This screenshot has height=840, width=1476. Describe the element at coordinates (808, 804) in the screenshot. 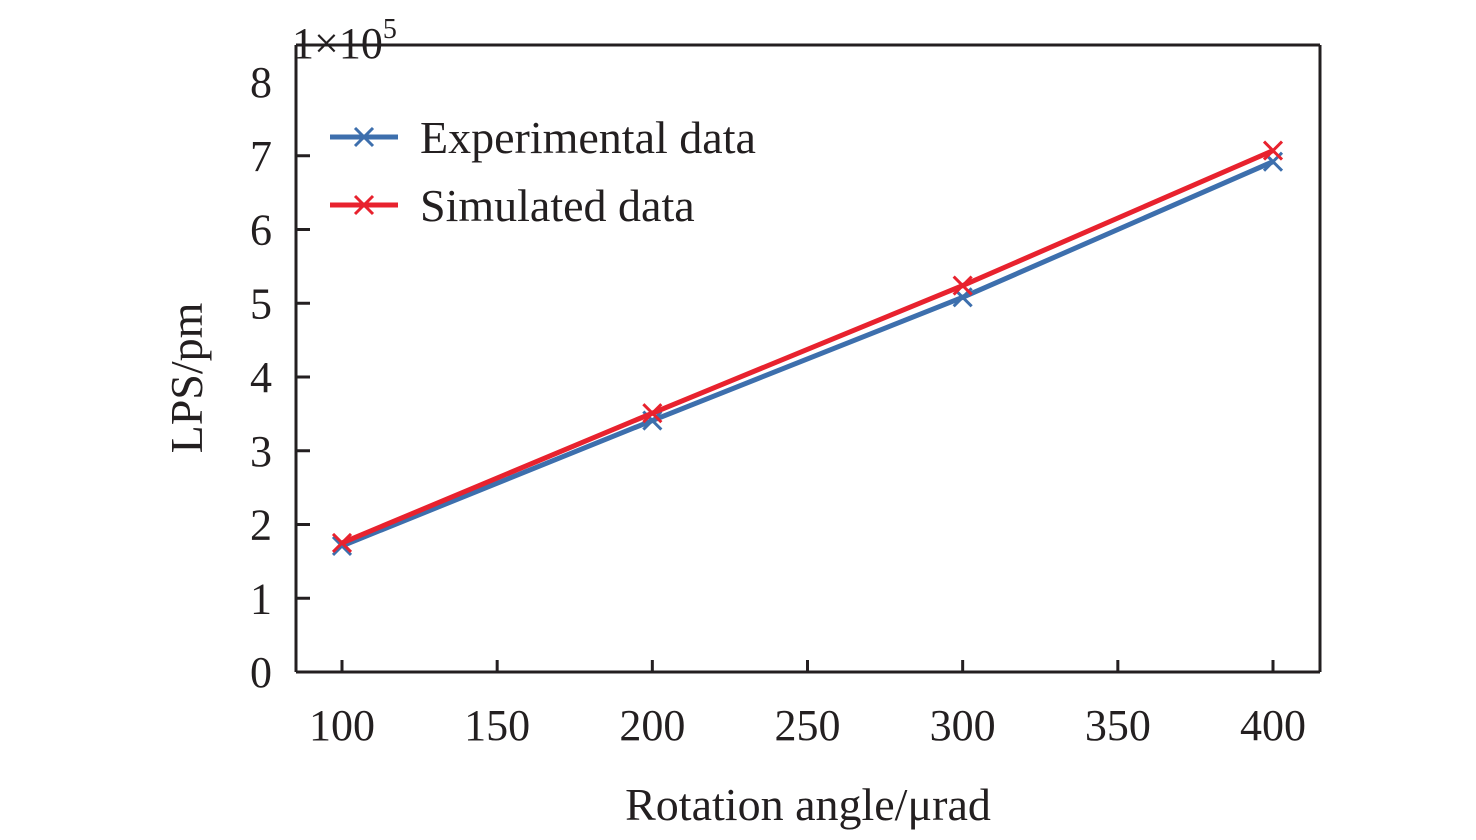

I see `x-axis-title: Rotation angle/μrad` at that location.